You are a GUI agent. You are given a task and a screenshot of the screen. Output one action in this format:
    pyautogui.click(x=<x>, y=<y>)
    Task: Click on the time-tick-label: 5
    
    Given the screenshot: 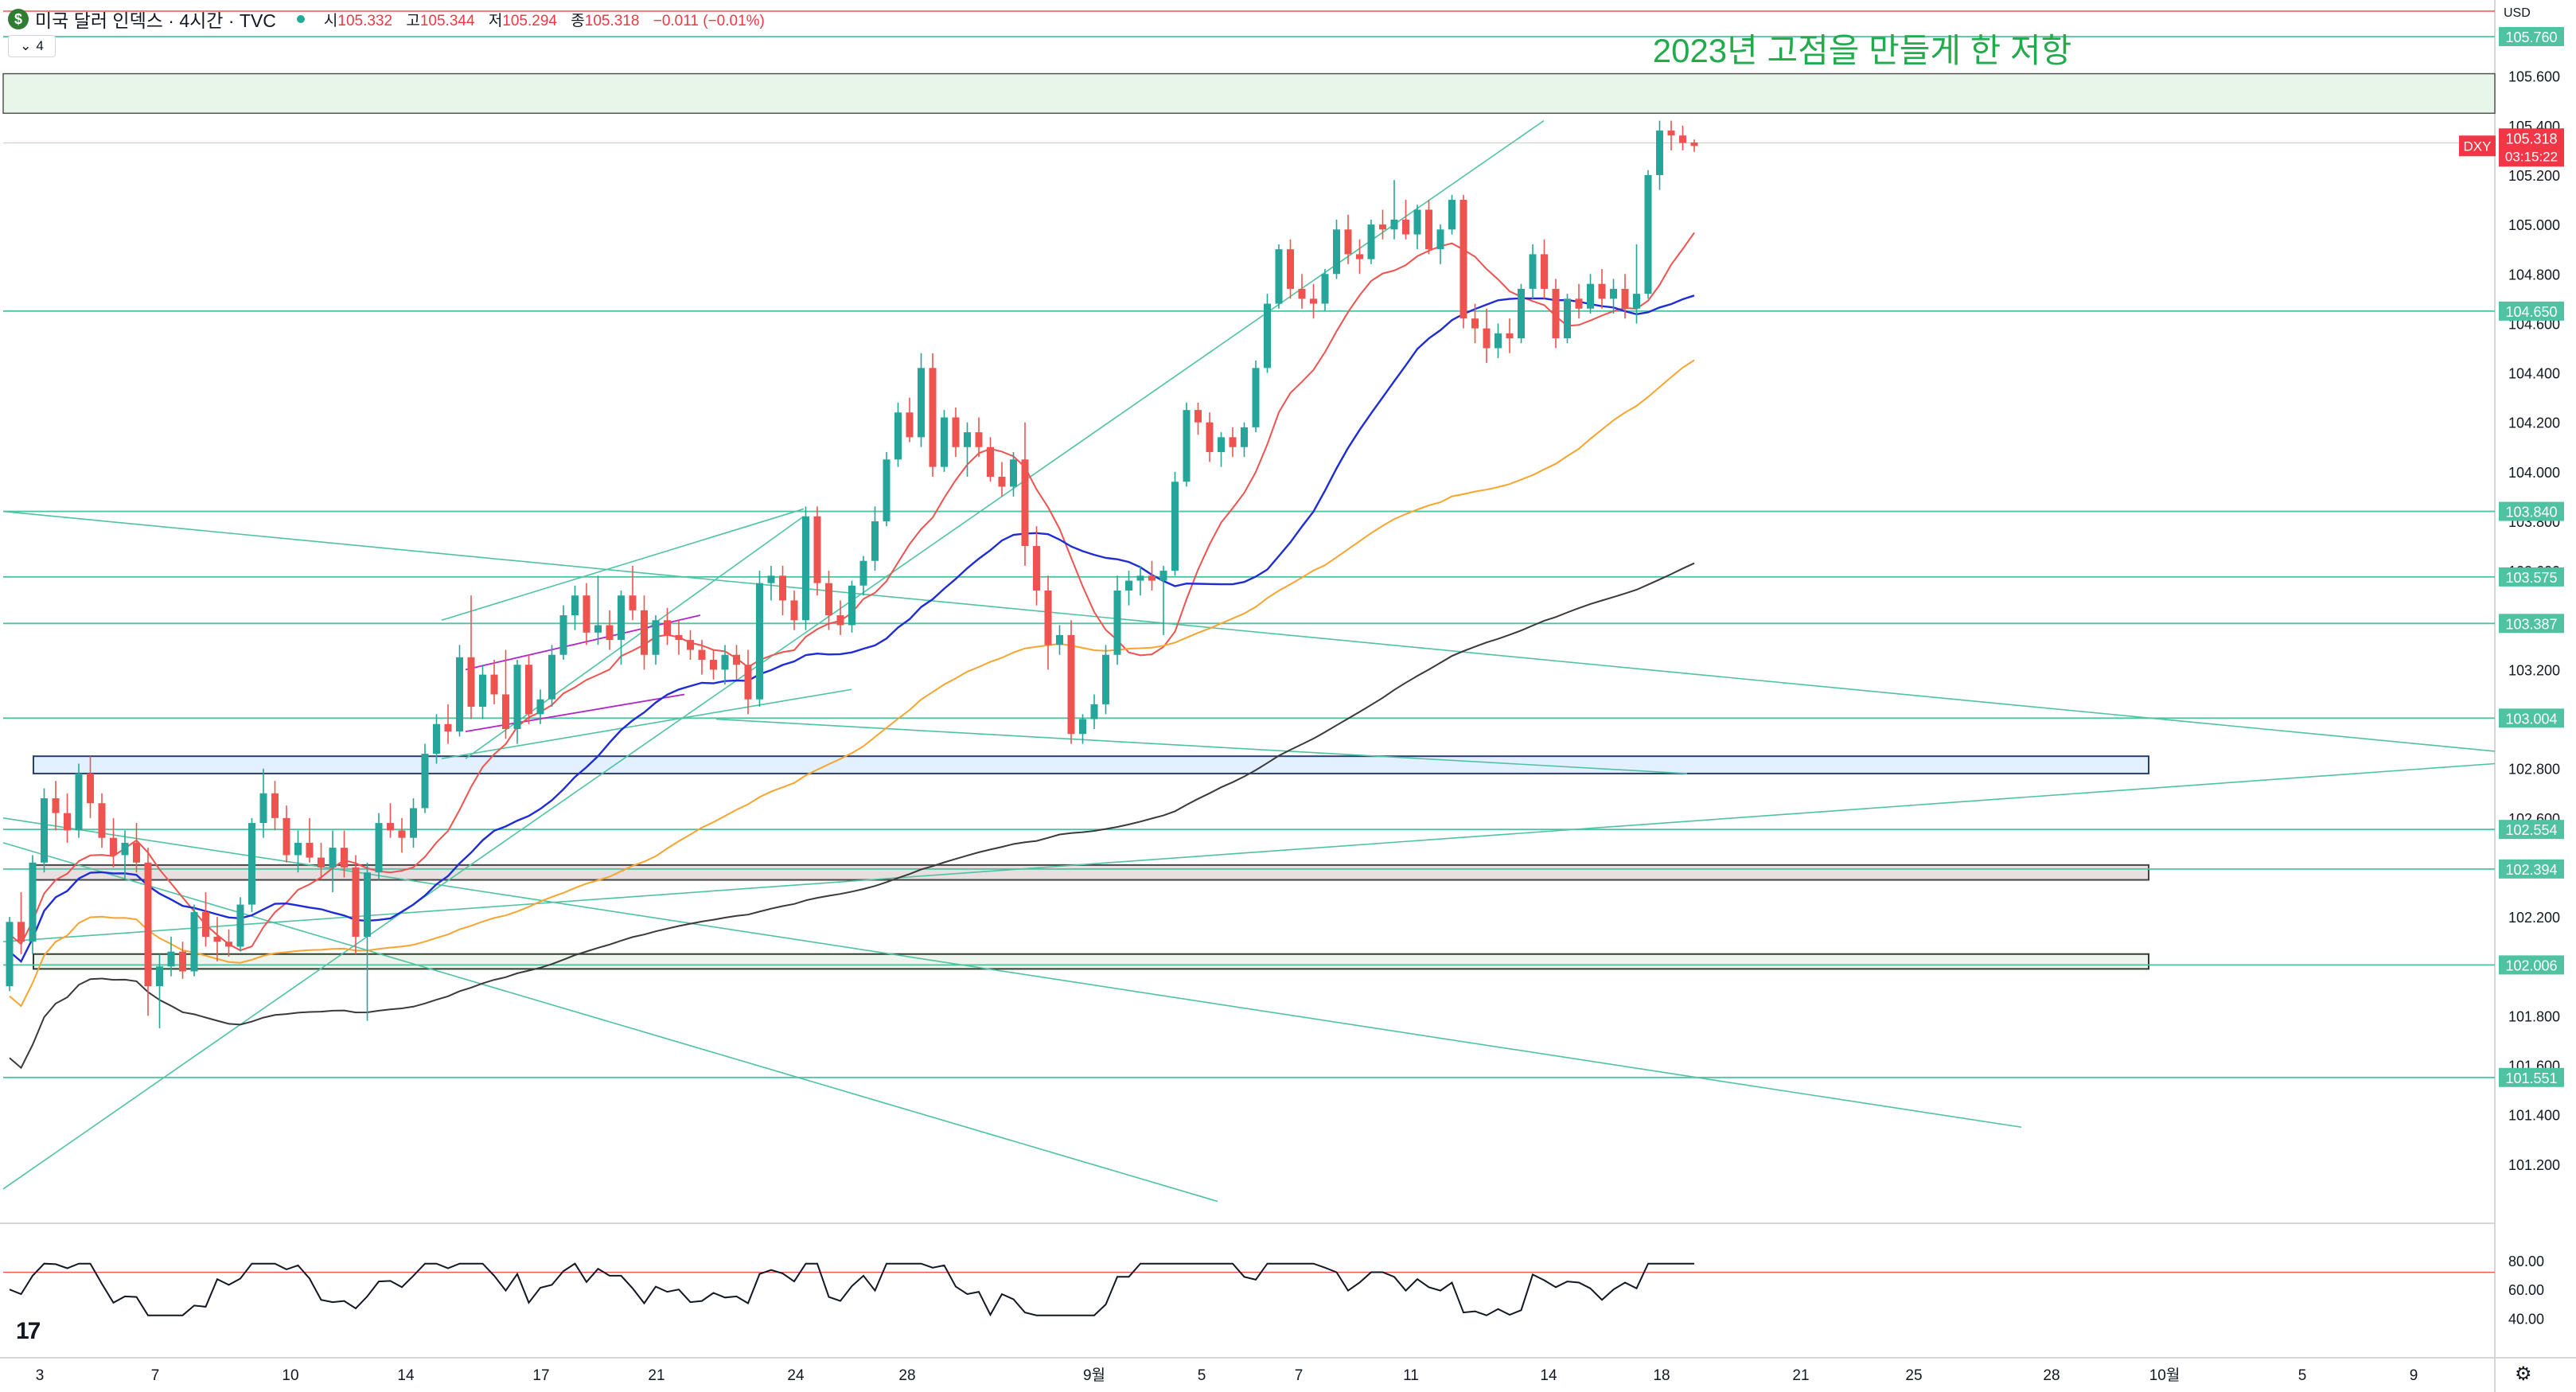 What is the action you would take?
    pyautogui.click(x=1202, y=1375)
    